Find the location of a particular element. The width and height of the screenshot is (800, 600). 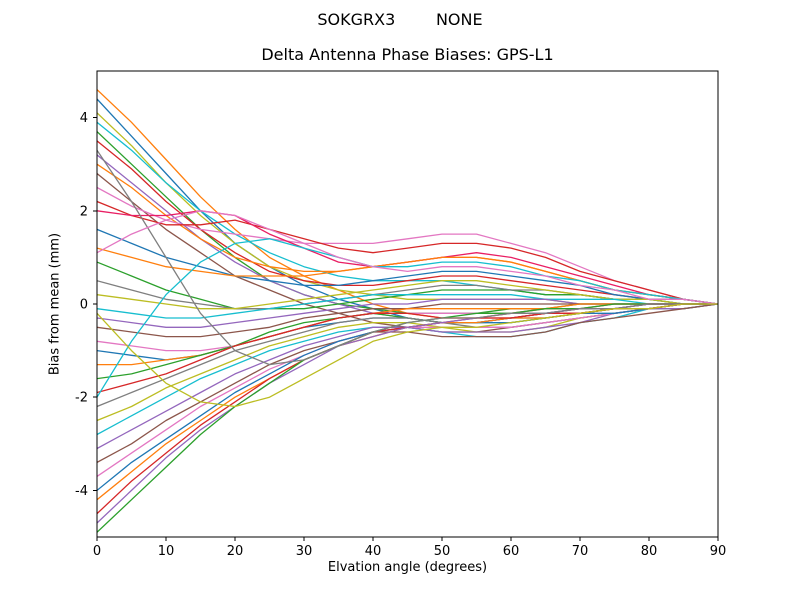

y-tick-label: 4 is located at coordinates (84, 118).